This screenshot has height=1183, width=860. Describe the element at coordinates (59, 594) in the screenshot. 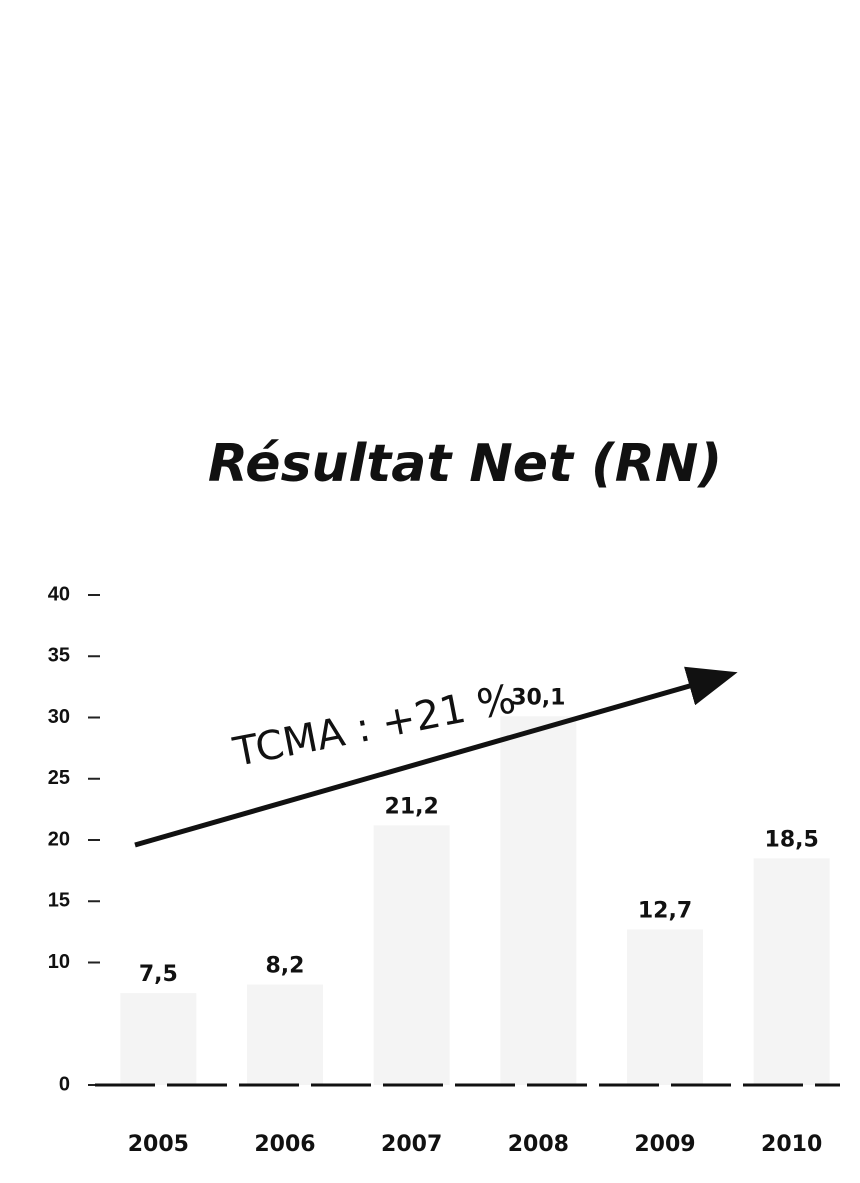

I see `y-tick-label: 40` at that location.